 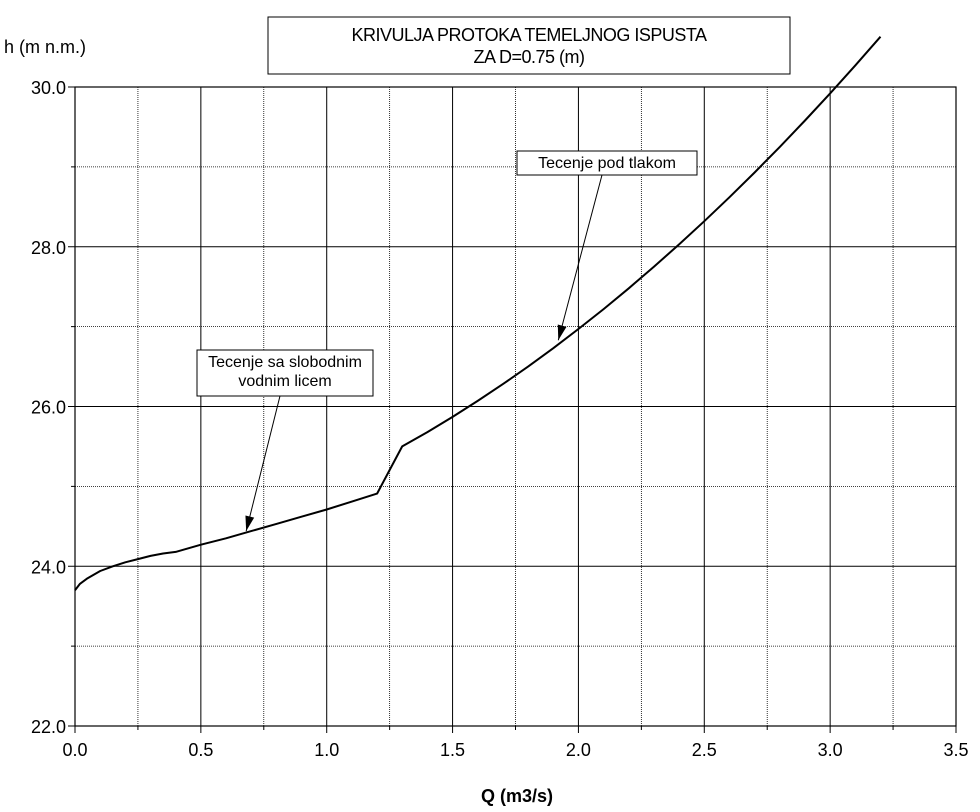 What do you see at coordinates (48, 567) in the screenshot?
I see `y-tick-label-1: 24.0` at bounding box center [48, 567].